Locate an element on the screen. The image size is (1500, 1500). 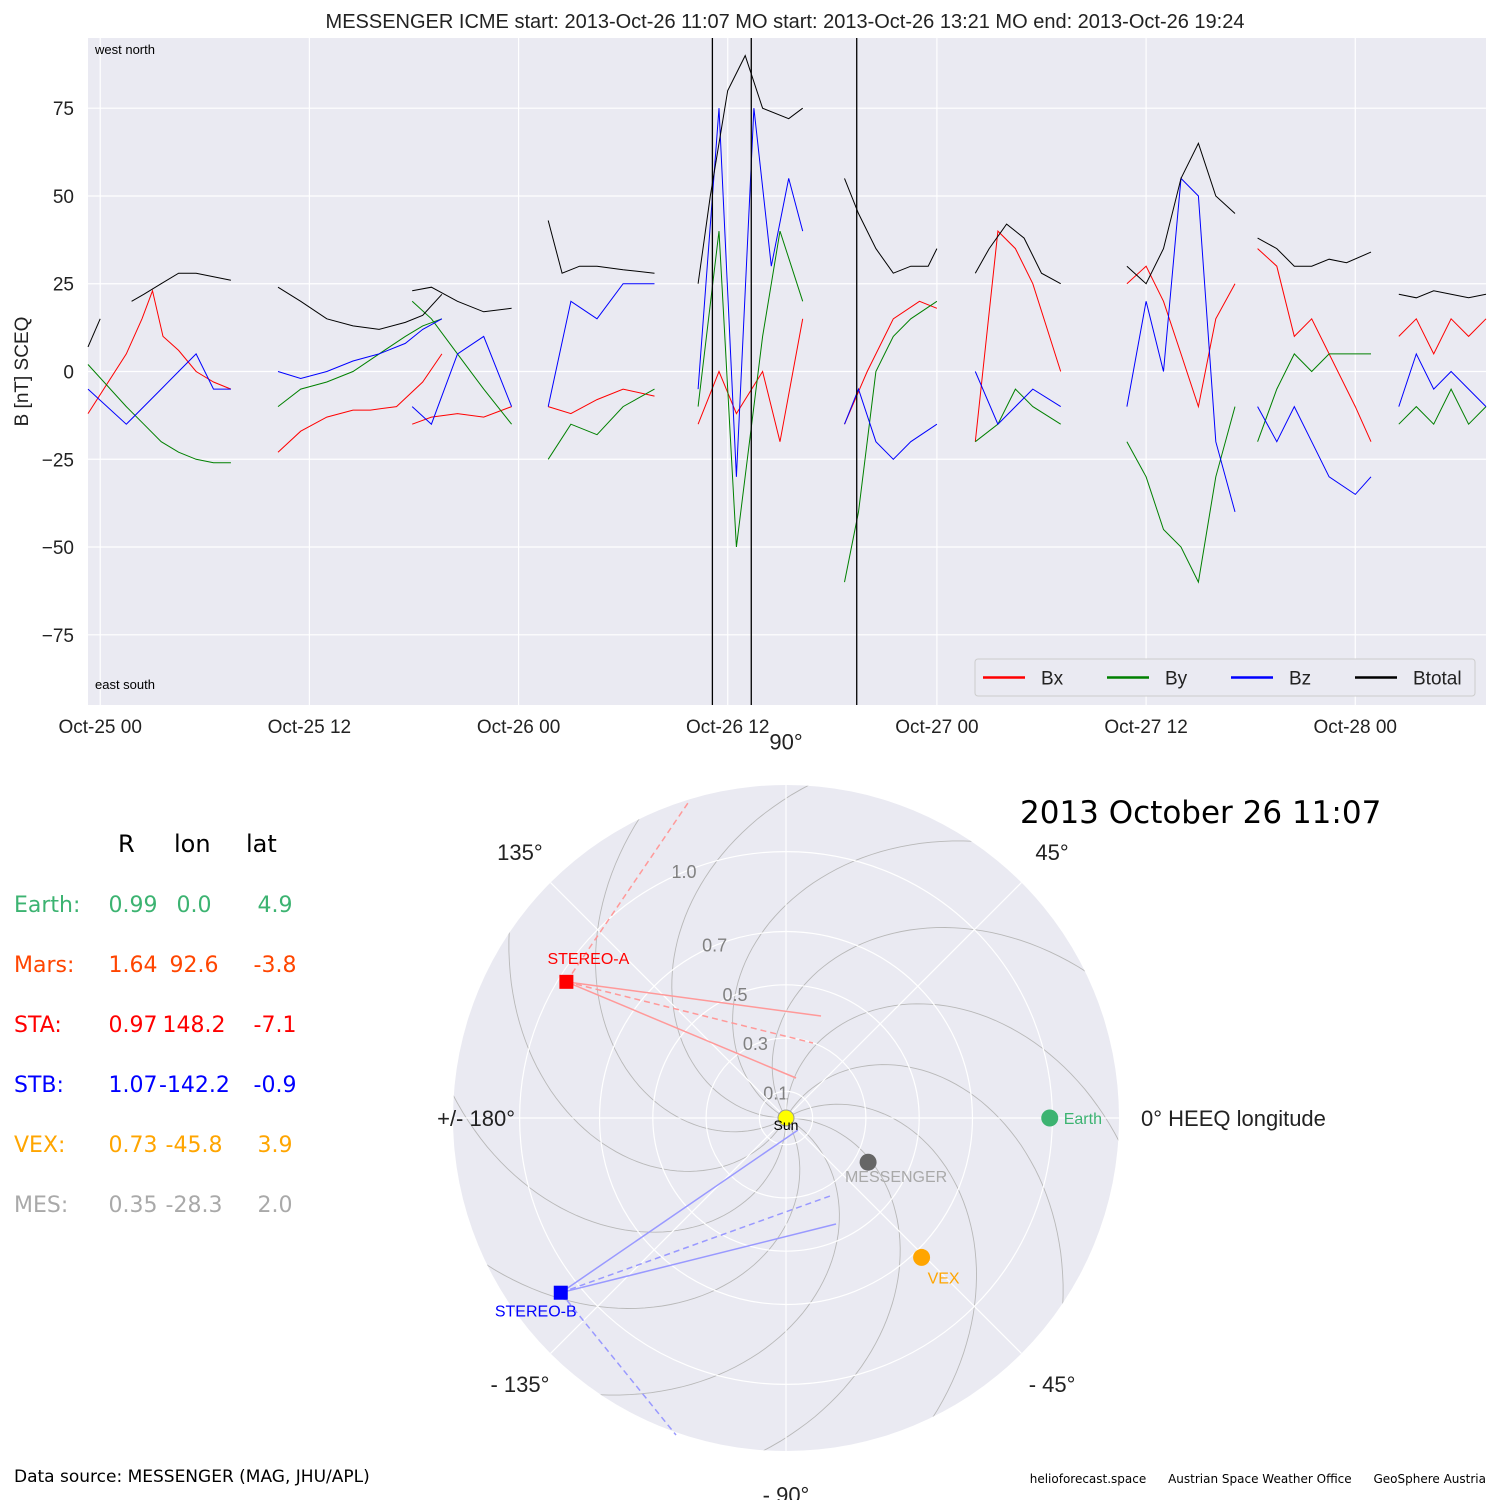
y-tick-label: −25 is located at coordinates (58, 460).